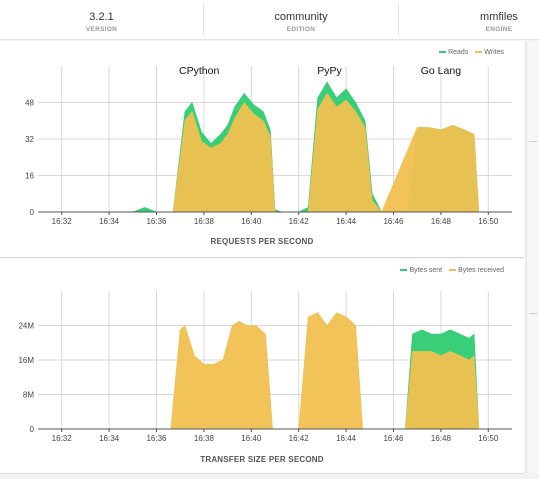 The image size is (539, 479). What do you see at coordinates (499, 29) in the screenshot?
I see `engine-label: ENGINE` at bounding box center [499, 29].